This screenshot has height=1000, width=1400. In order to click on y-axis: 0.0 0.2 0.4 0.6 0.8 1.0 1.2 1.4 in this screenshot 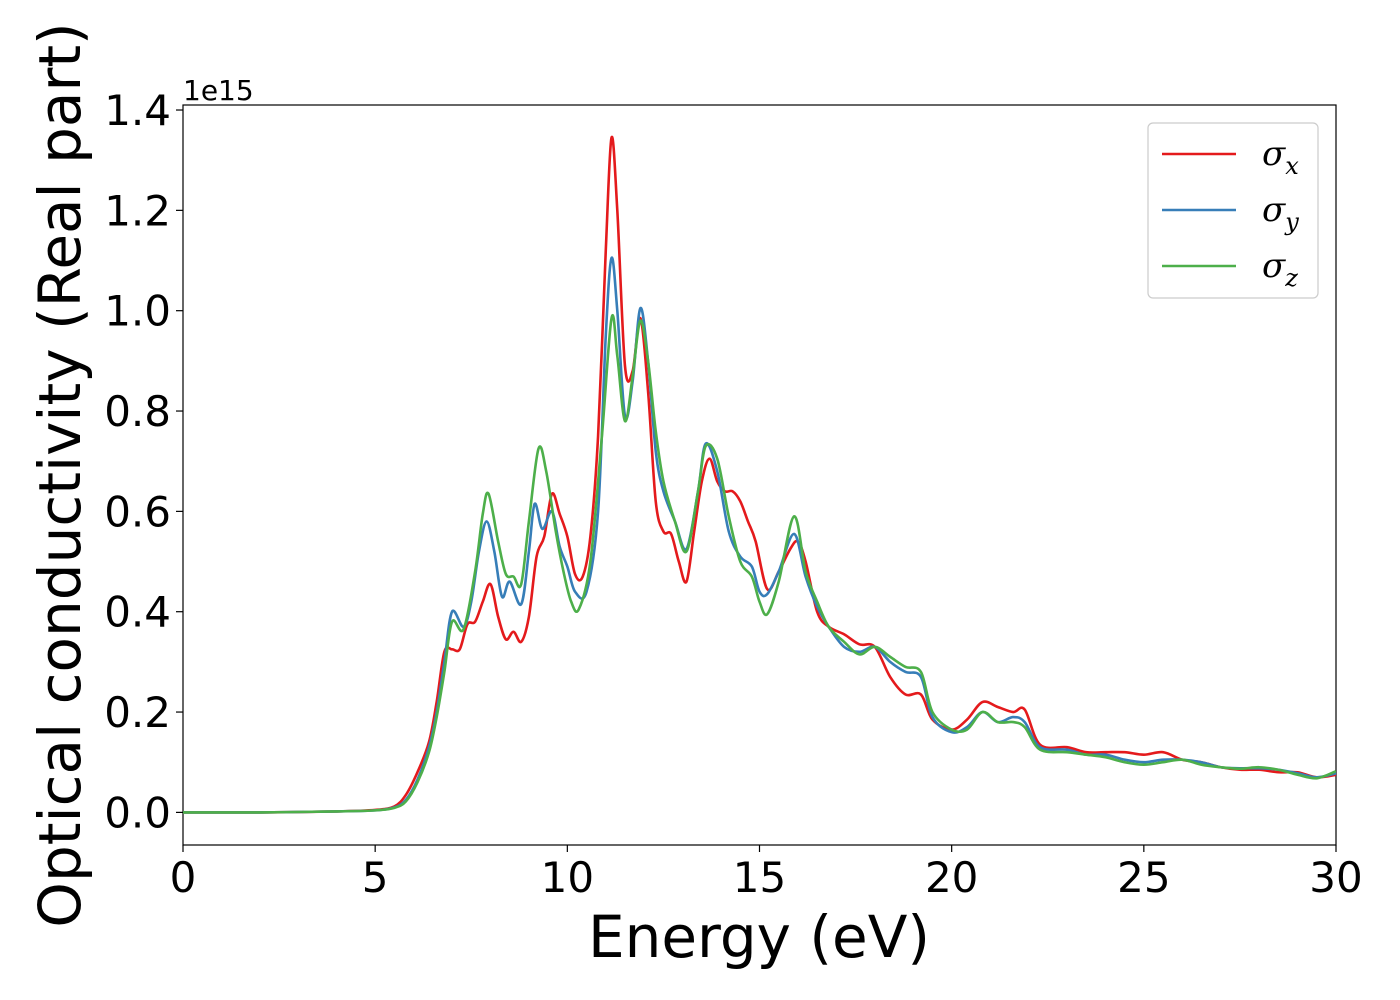, I will do `click(143, 461)`.